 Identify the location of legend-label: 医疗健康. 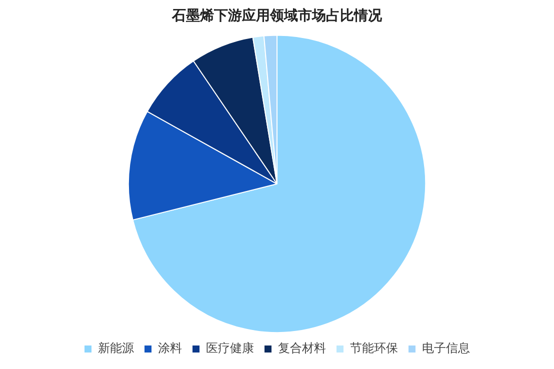
(230, 348).